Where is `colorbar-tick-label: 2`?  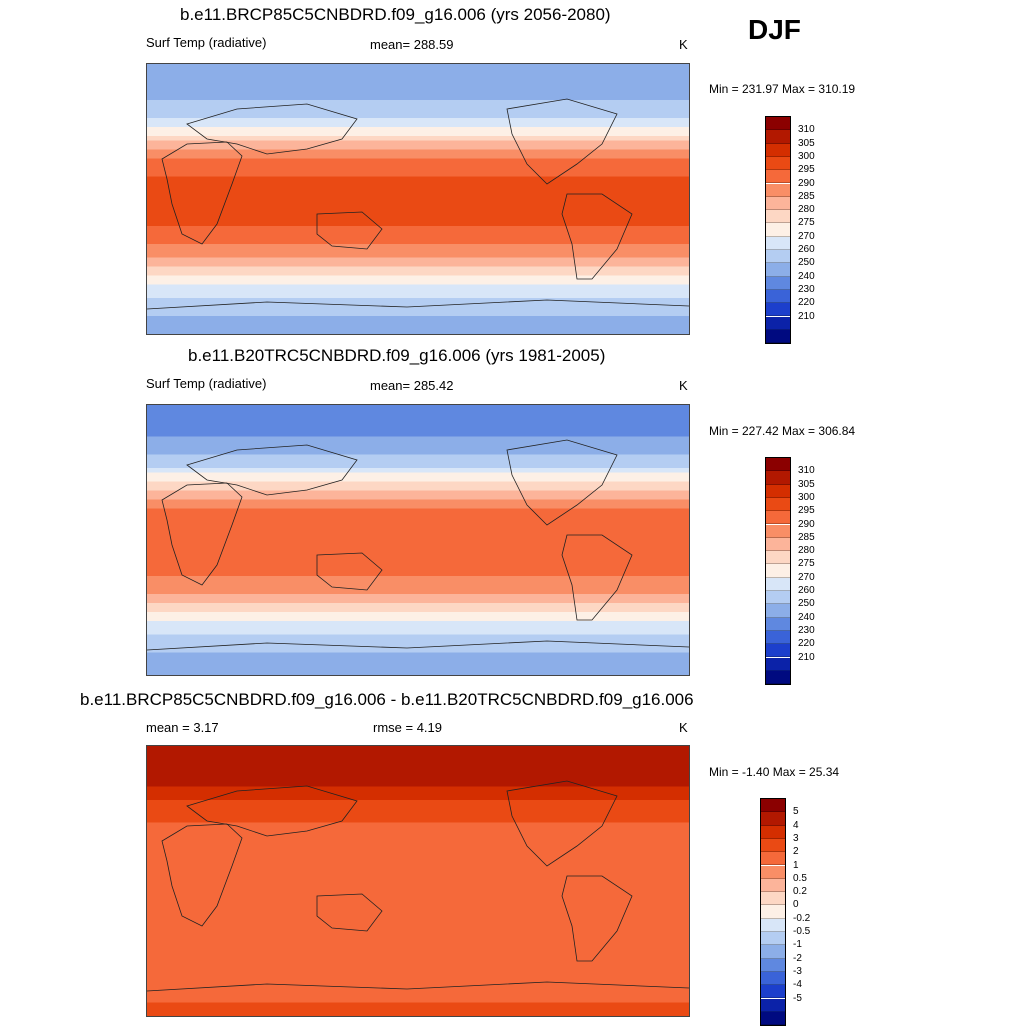
colorbar-tick-label: 2 is located at coordinates (796, 852).